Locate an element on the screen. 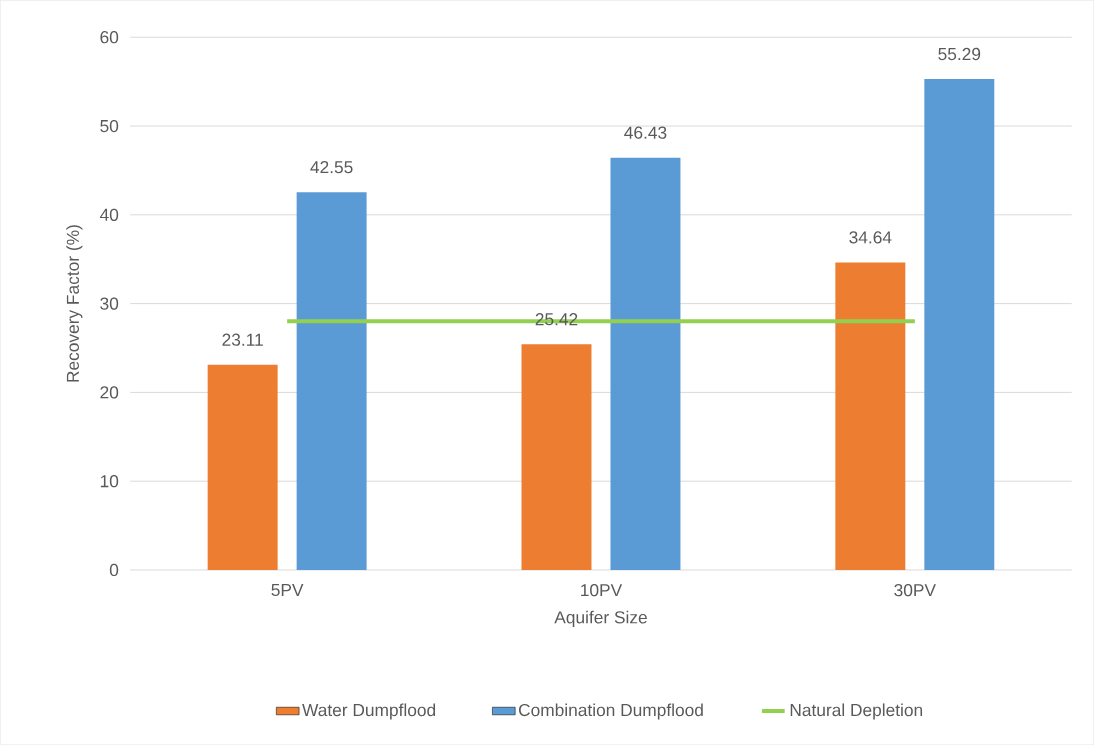 This screenshot has height=745, width=1094. data-label: 23.11 is located at coordinates (242, 339).